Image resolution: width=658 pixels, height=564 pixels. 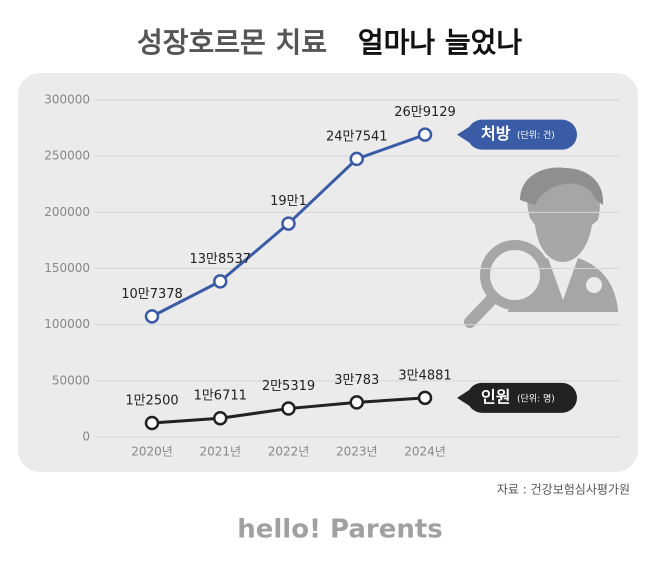 What do you see at coordinates (357, 452) in the screenshot?
I see `x-tick-label: 2023년` at bounding box center [357, 452].